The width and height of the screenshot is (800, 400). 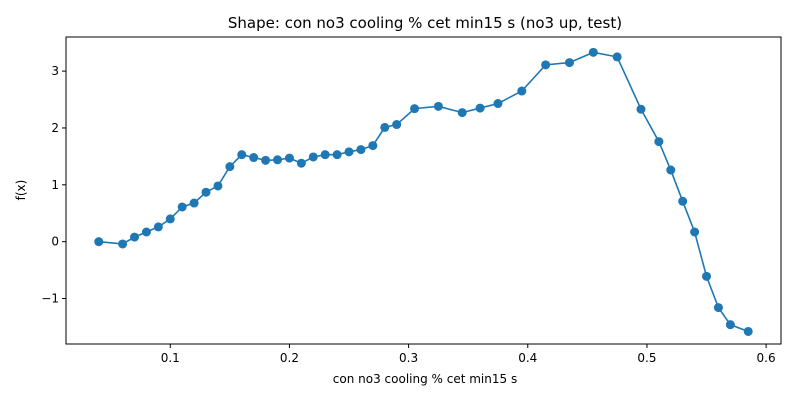 I want to click on y-tick-label: 3, so click(x=55, y=71).